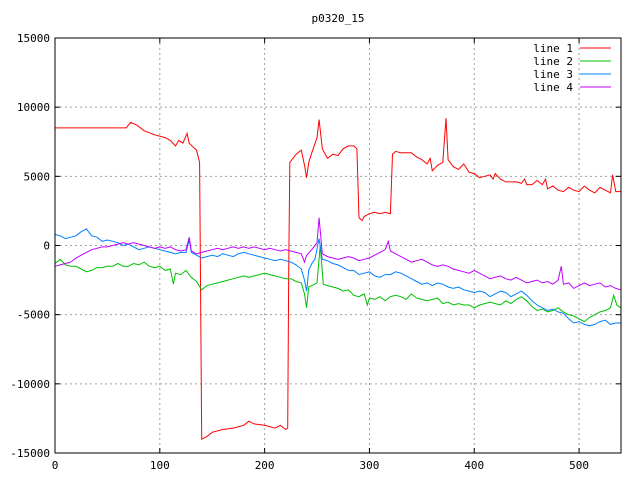 This screenshot has width=640, height=480. I want to click on legend-label-1: line 1, so click(553, 48).